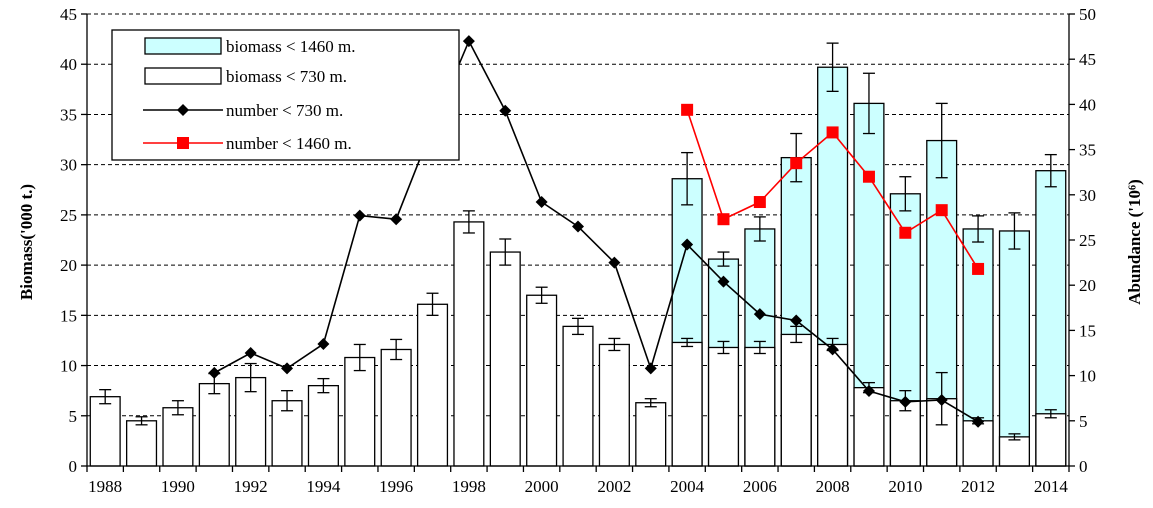 Image resolution: width=1153 pixels, height=508 pixels. What do you see at coordinates (1134, 242) in the screenshot?
I see `y-axis-right-title: Abundance ('10⁶)` at bounding box center [1134, 242].